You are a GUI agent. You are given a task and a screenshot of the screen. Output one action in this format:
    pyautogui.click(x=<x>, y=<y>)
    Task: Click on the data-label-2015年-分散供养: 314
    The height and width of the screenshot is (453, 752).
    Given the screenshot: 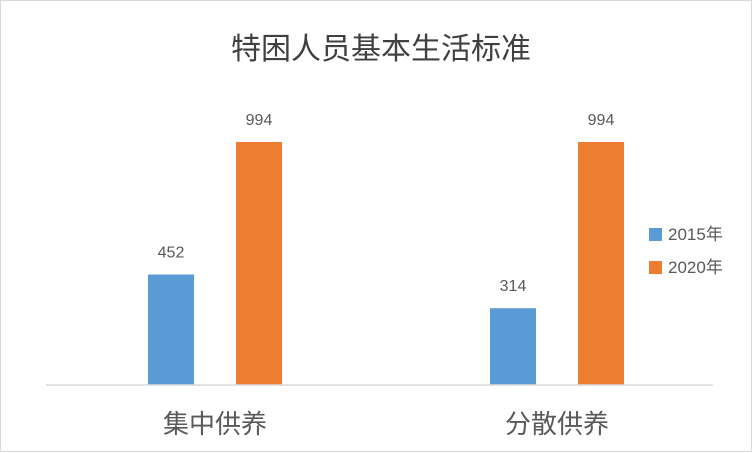 What is the action you would take?
    pyautogui.click(x=513, y=286)
    